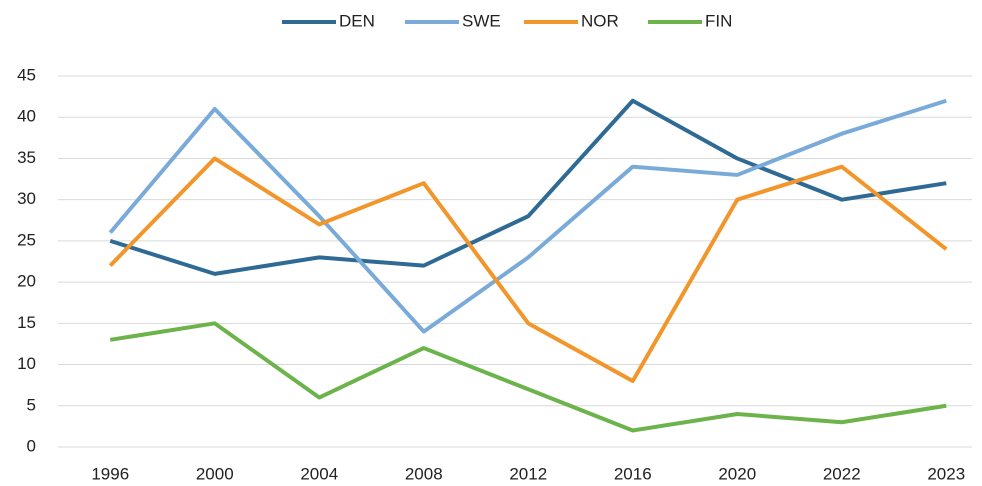  I want to click on x-tick-label: 2004, so click(319, 473).